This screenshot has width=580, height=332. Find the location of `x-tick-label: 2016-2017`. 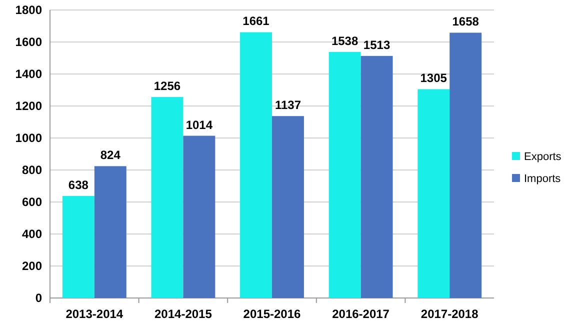

x-tick-label: 2016-2017 is located at coordinates (361, 314).